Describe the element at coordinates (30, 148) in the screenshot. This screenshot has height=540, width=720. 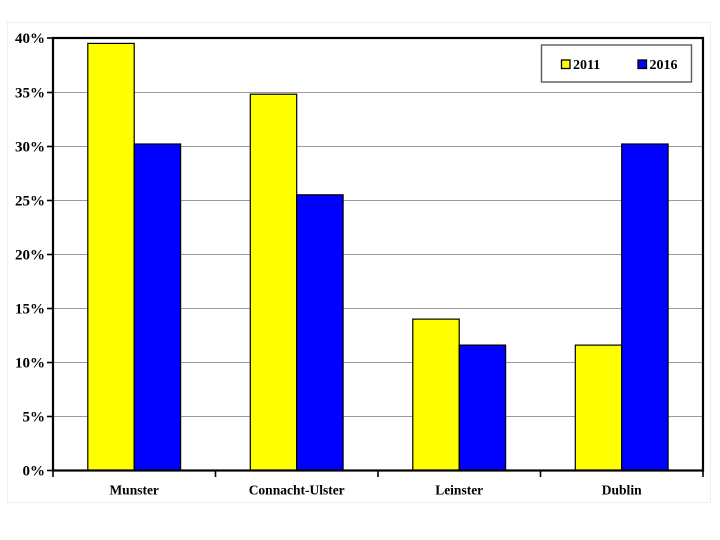
I see `svg-text: 30%` at that location.